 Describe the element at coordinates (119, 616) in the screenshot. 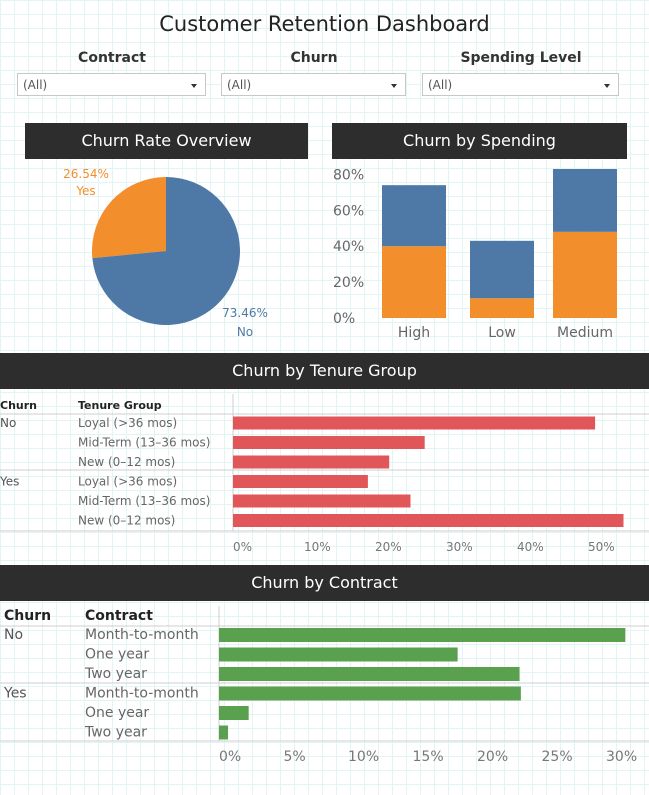

I see `col-header-group: Contract` at that location.